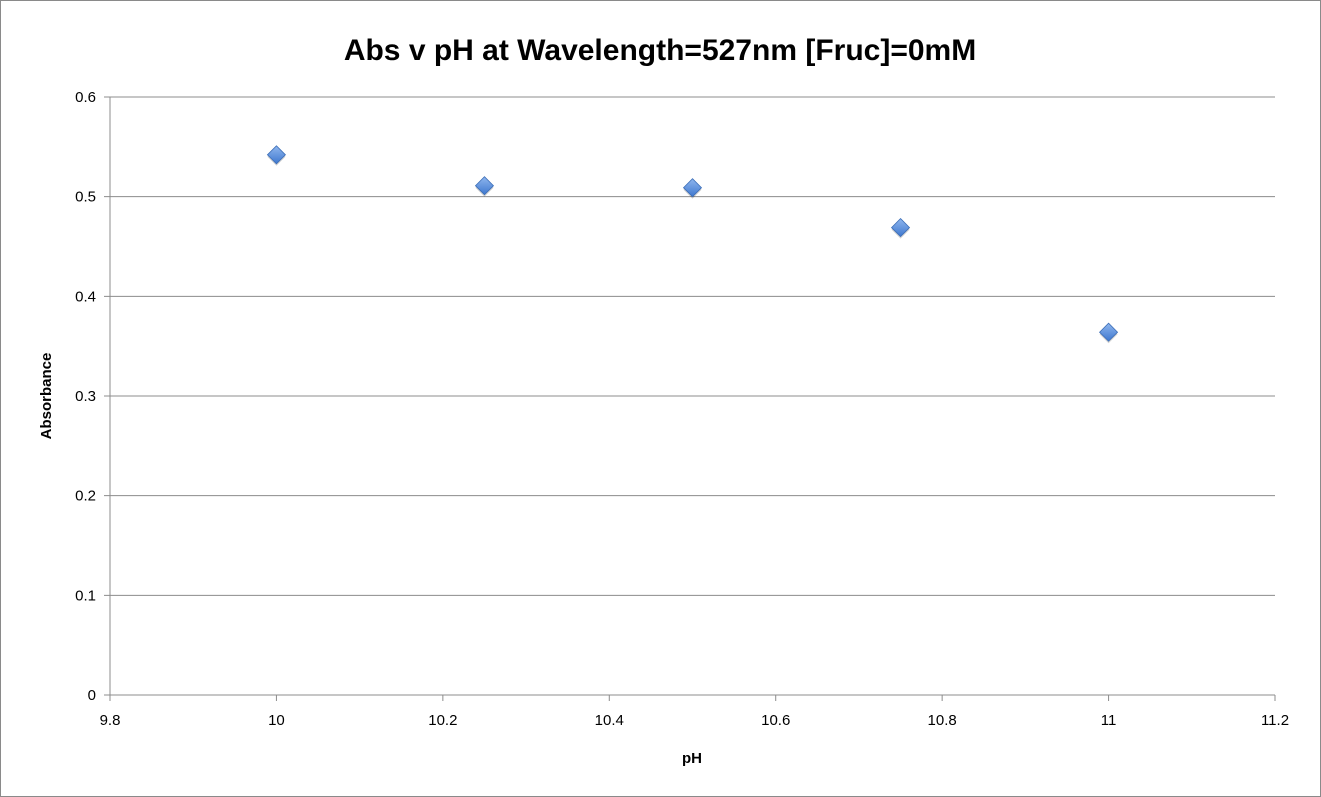 The height and width of the screenshot is (797, 1321). What do you see at coordinates (85, 296) in the screenshot?
I see `y-tick-label: 0.4` at bounding box center [85, 296].